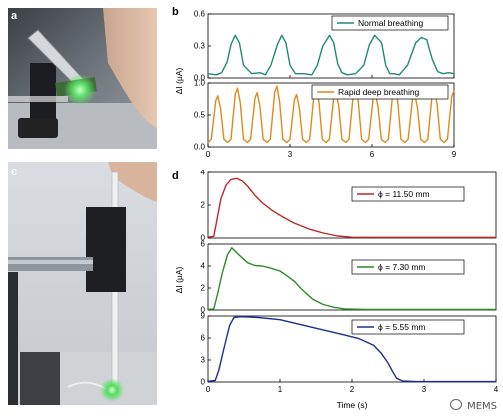  What do you see at coordinates (200, 14) in the screenshot?
I see `y-tick-label-0-2: 0.6` at bounding box center [200, 14].